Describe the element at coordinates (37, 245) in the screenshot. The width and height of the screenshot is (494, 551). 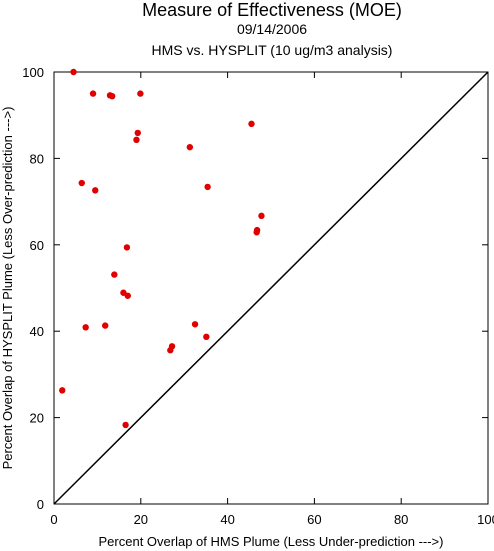
I see `y-tick-label: 60` at that location.